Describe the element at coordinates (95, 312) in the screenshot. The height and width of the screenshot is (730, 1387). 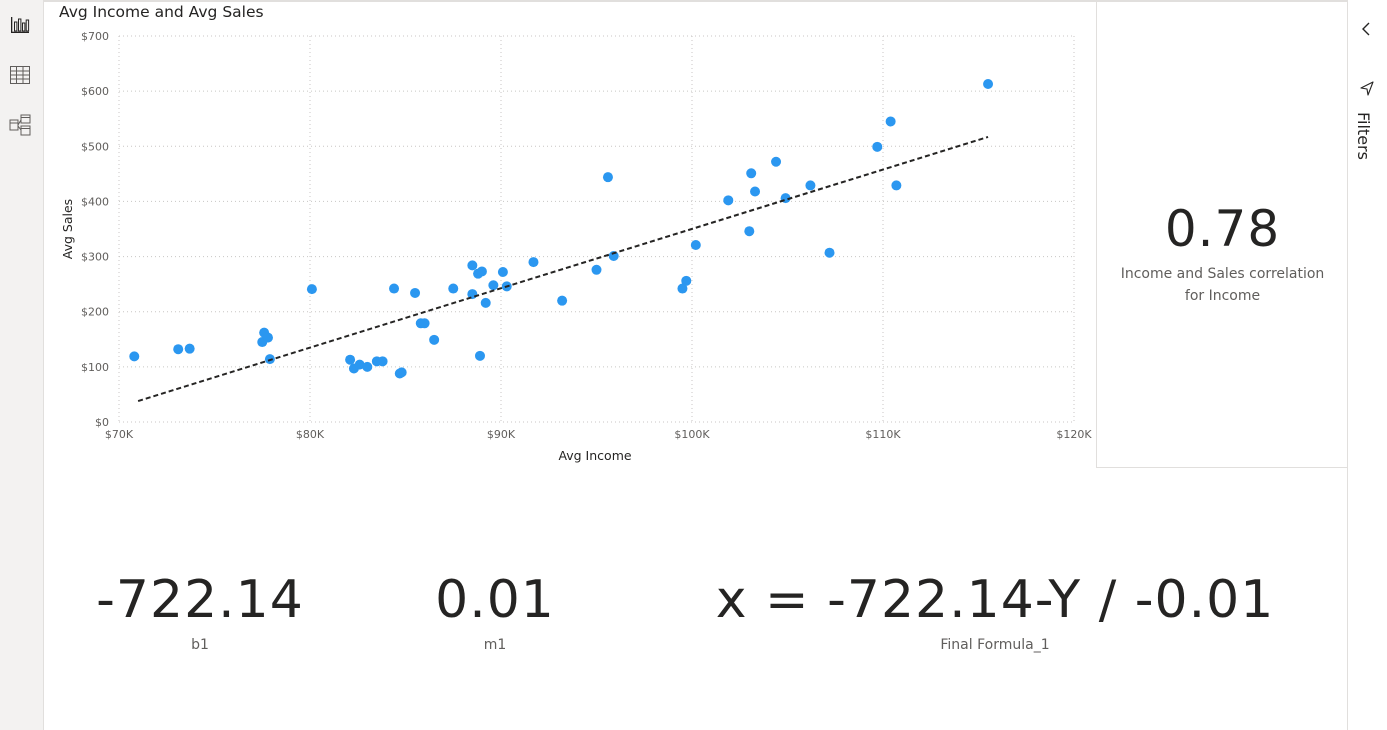
I see `y-tick-label: $200` at that location.